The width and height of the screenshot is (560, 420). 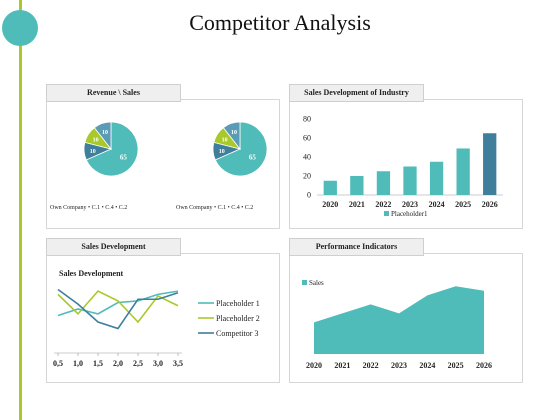 What do you see at coordinates (307, 138) in the screenshot?
I see `y-tick-label: 60` at bounding box center [307, 138].